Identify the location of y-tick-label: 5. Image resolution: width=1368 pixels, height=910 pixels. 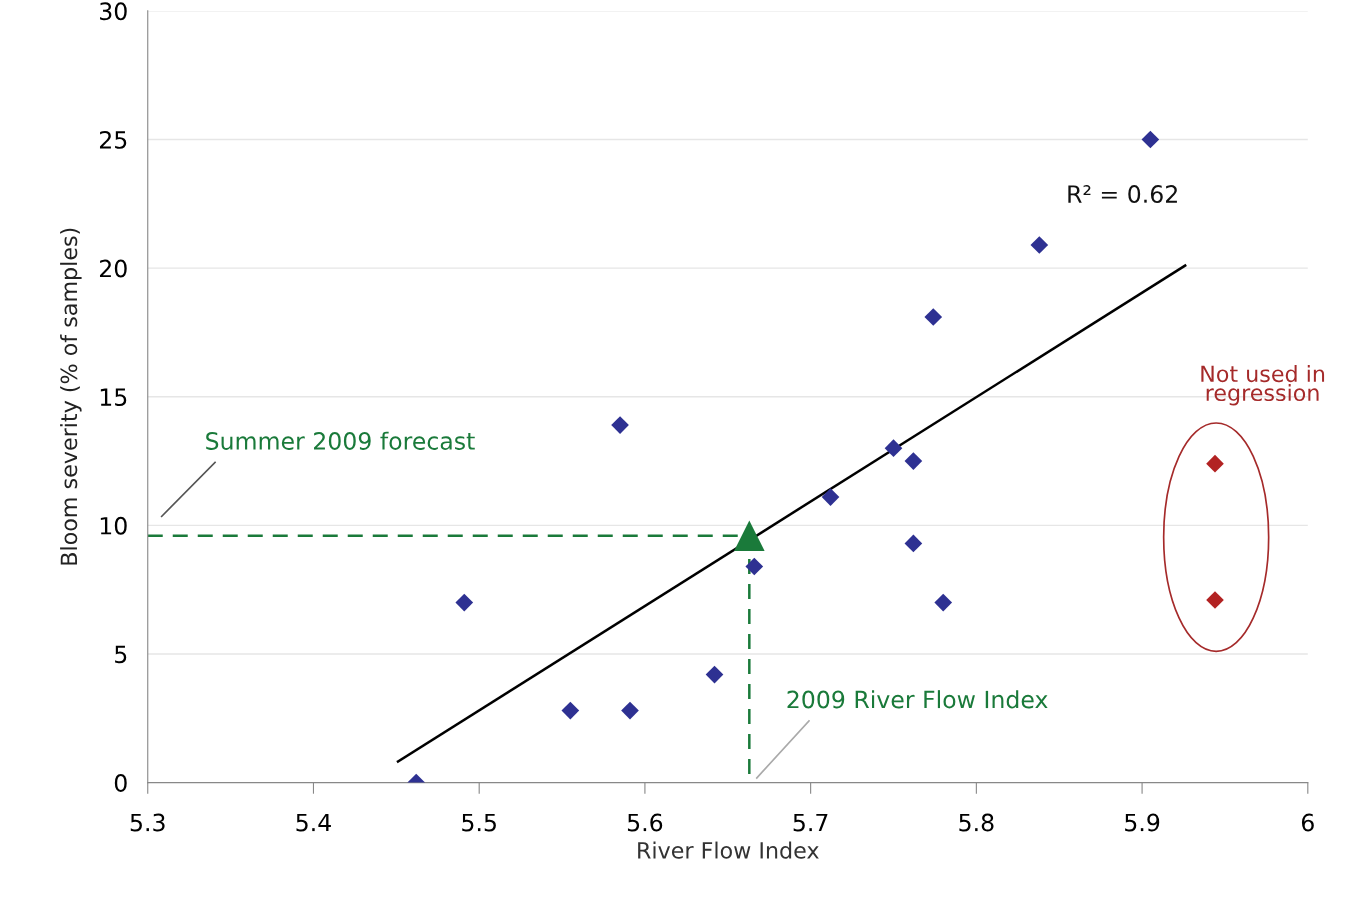
(121, 654).